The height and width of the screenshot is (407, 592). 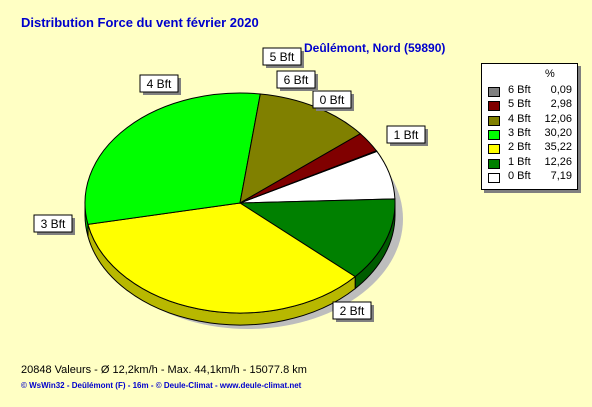 I want to click on legend-value: 30,20, so click(x=558, y=132).